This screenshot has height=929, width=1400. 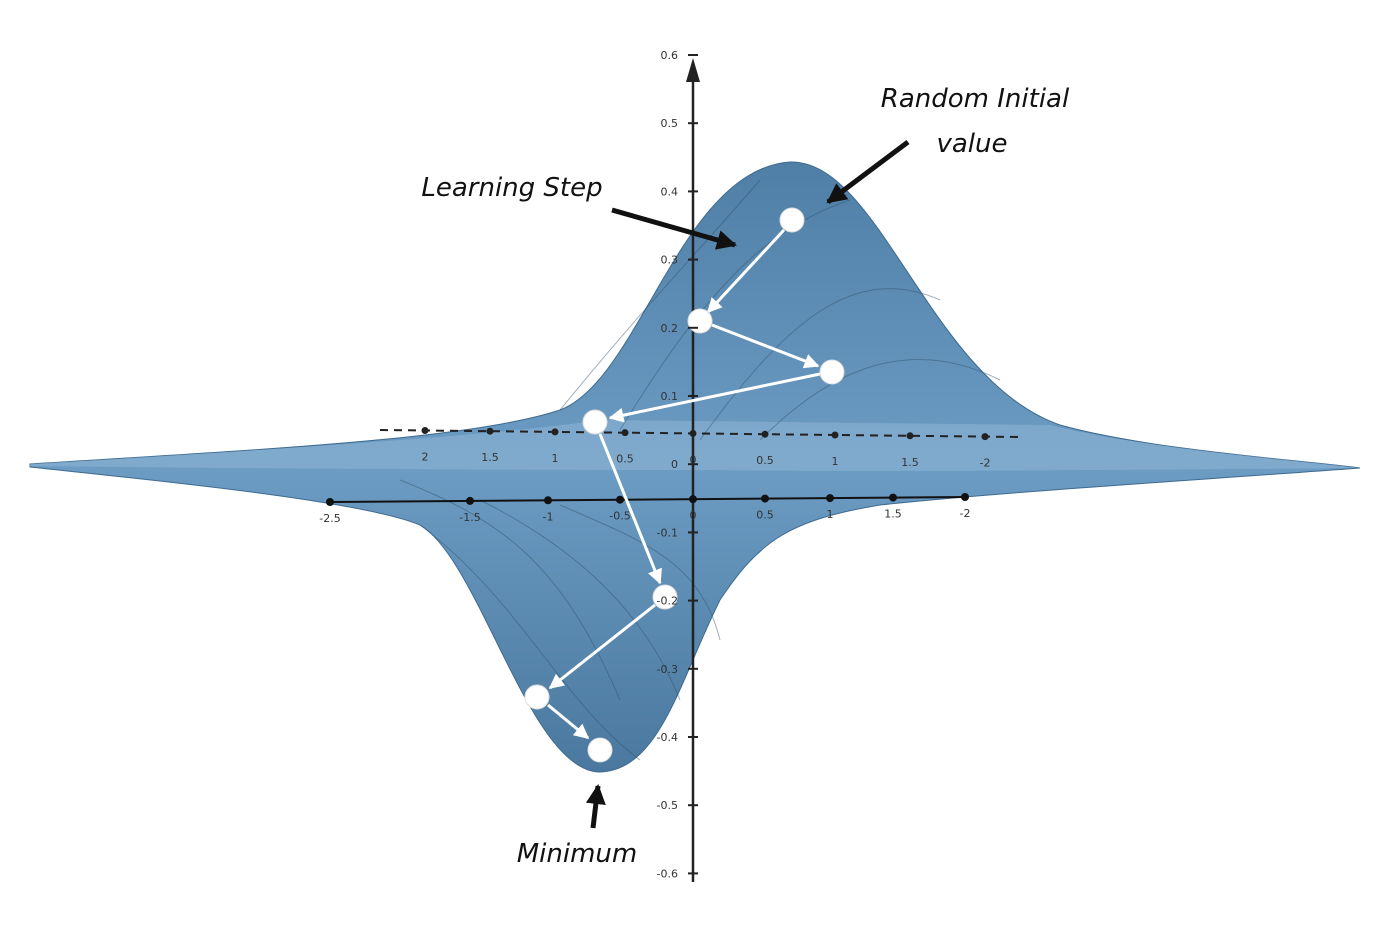 What do you see at coordinates (695, 445) in the screenshot?
I see `sheet-band` at bounding box center [695, 445].